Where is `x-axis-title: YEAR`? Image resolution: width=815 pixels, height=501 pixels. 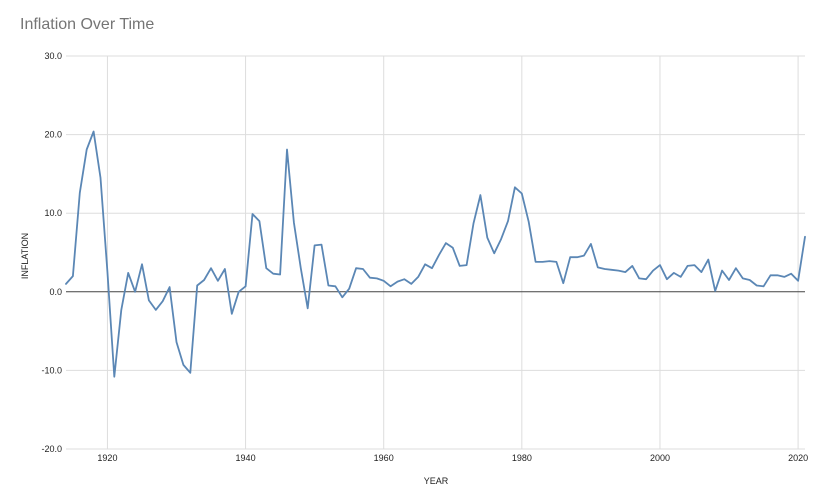
x-axis-title: YEAR is located at coordinates (436, 481).